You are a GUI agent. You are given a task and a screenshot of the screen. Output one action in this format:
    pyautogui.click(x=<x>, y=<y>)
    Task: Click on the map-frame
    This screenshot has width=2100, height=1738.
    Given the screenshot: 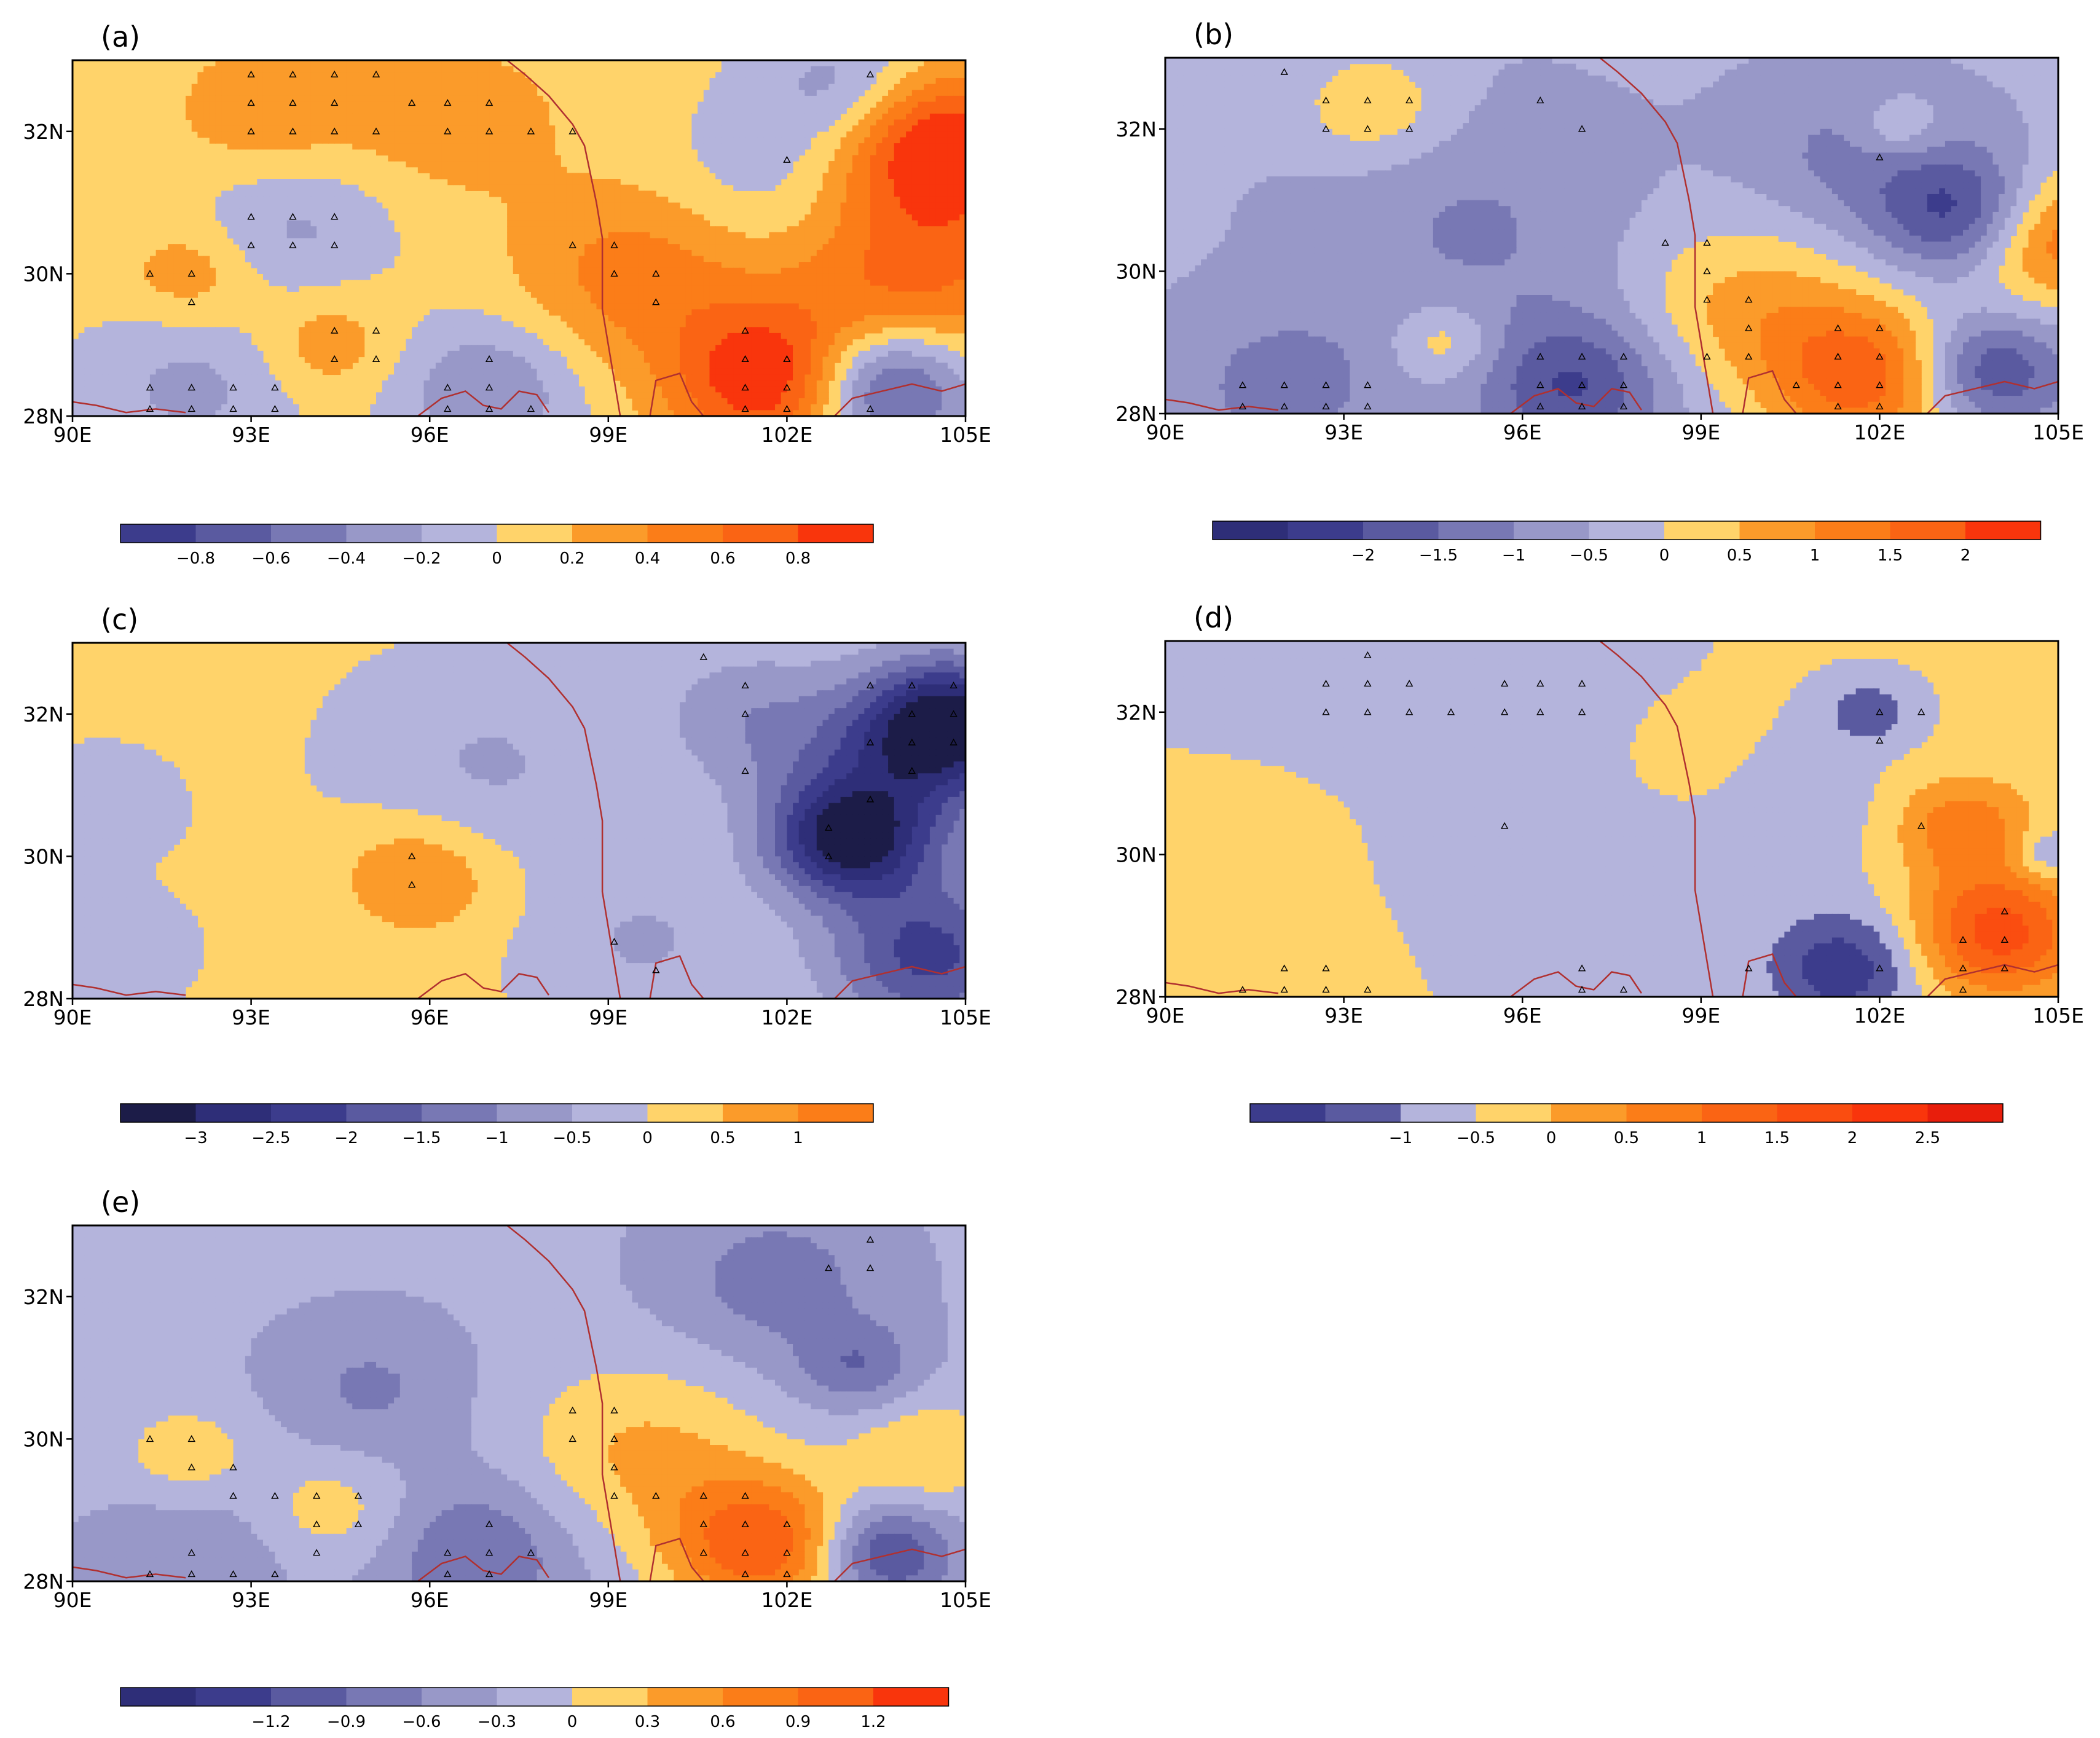 What is the action you would take?
    pyautogui.click(x=519, y=1403)
    